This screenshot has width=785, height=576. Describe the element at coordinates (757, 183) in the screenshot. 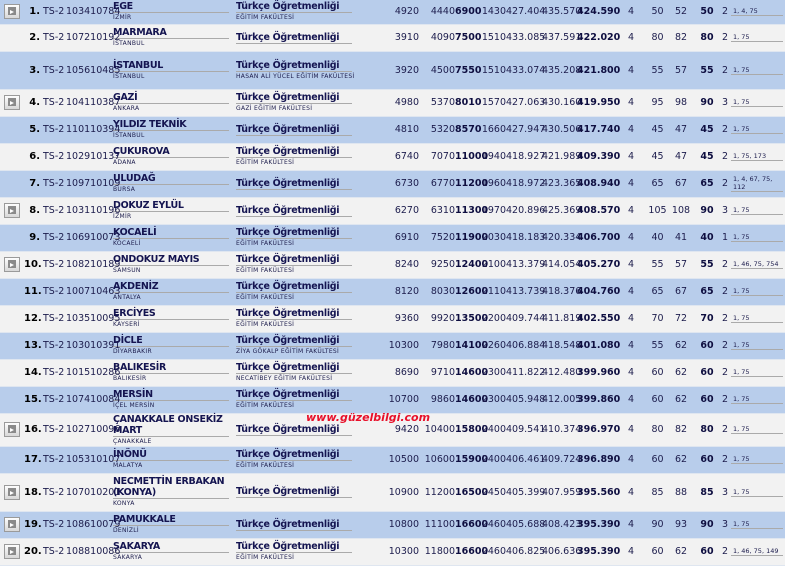

I see `notes-link: 1, 4, 67, 75, 112` at that location.